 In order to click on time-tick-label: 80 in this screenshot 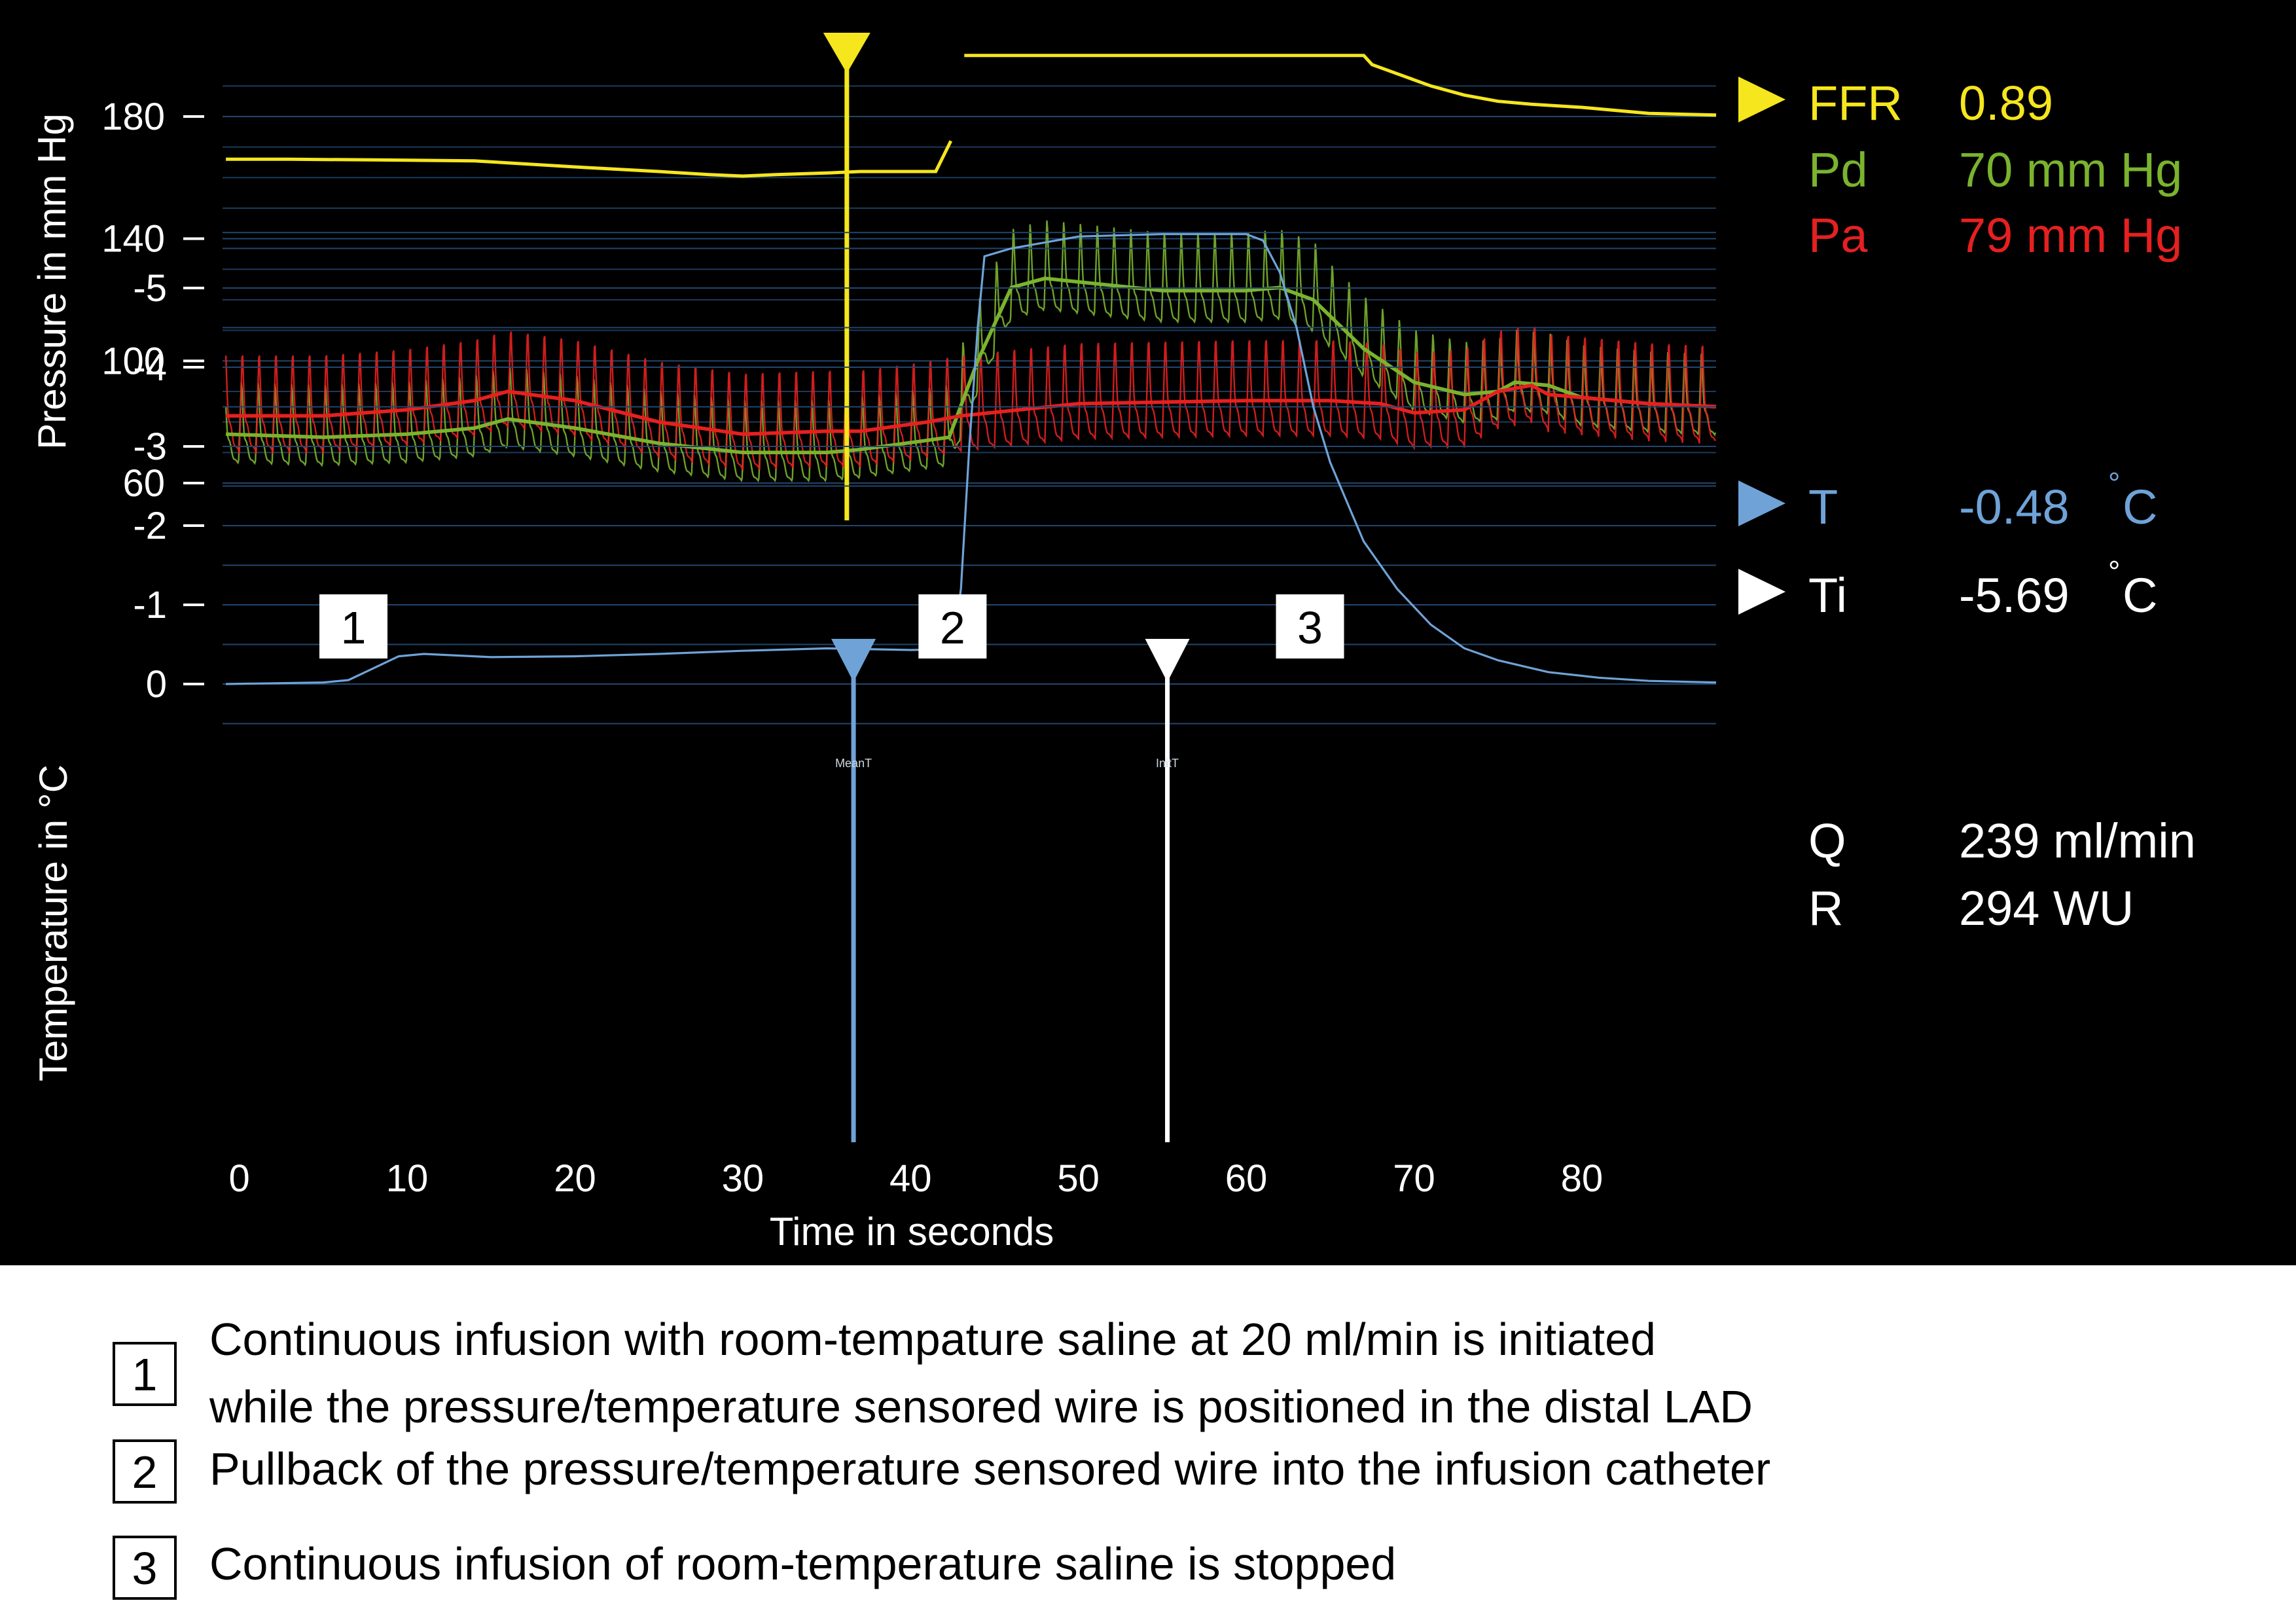, I will do `click(1582, 1178)`.